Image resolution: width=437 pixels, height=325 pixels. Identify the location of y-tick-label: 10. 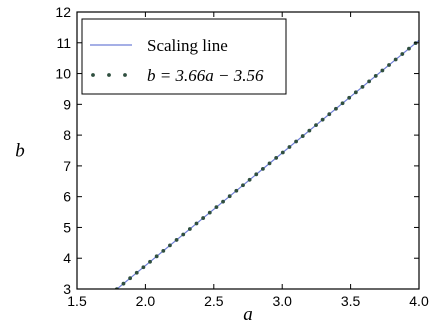
(63, 74).